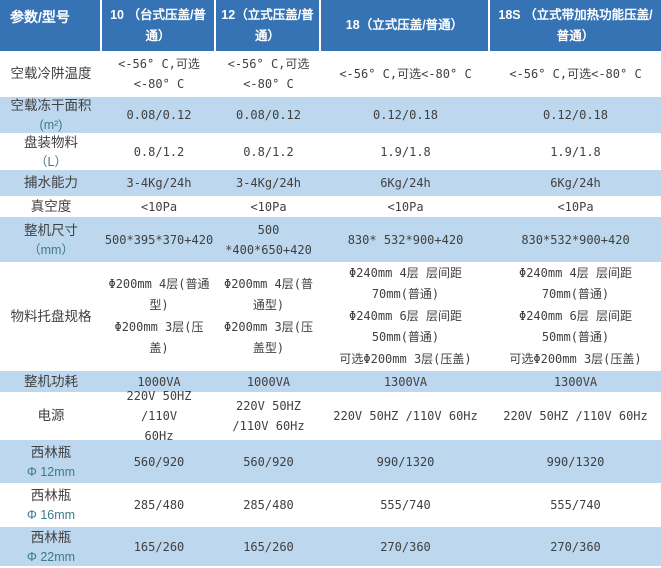 Image resolution: width=661 pixels, height=568 pixels. Describe the element at coordinates (159, 25) in the screenshot. I see `col-header-model-10: 10 （台式压盖/普通）` at that location.